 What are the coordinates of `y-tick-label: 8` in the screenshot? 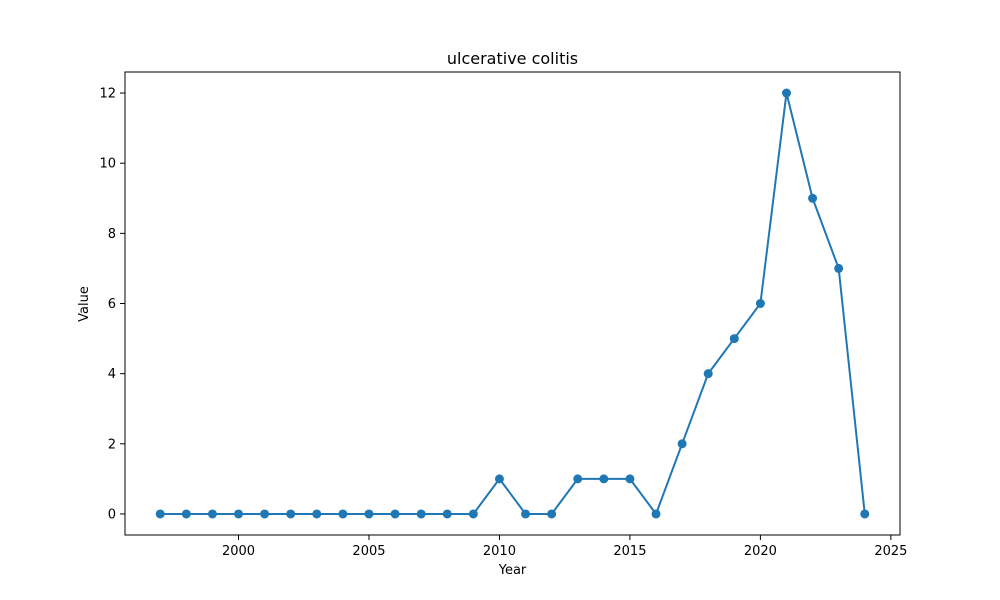 It's located at (112, 234).